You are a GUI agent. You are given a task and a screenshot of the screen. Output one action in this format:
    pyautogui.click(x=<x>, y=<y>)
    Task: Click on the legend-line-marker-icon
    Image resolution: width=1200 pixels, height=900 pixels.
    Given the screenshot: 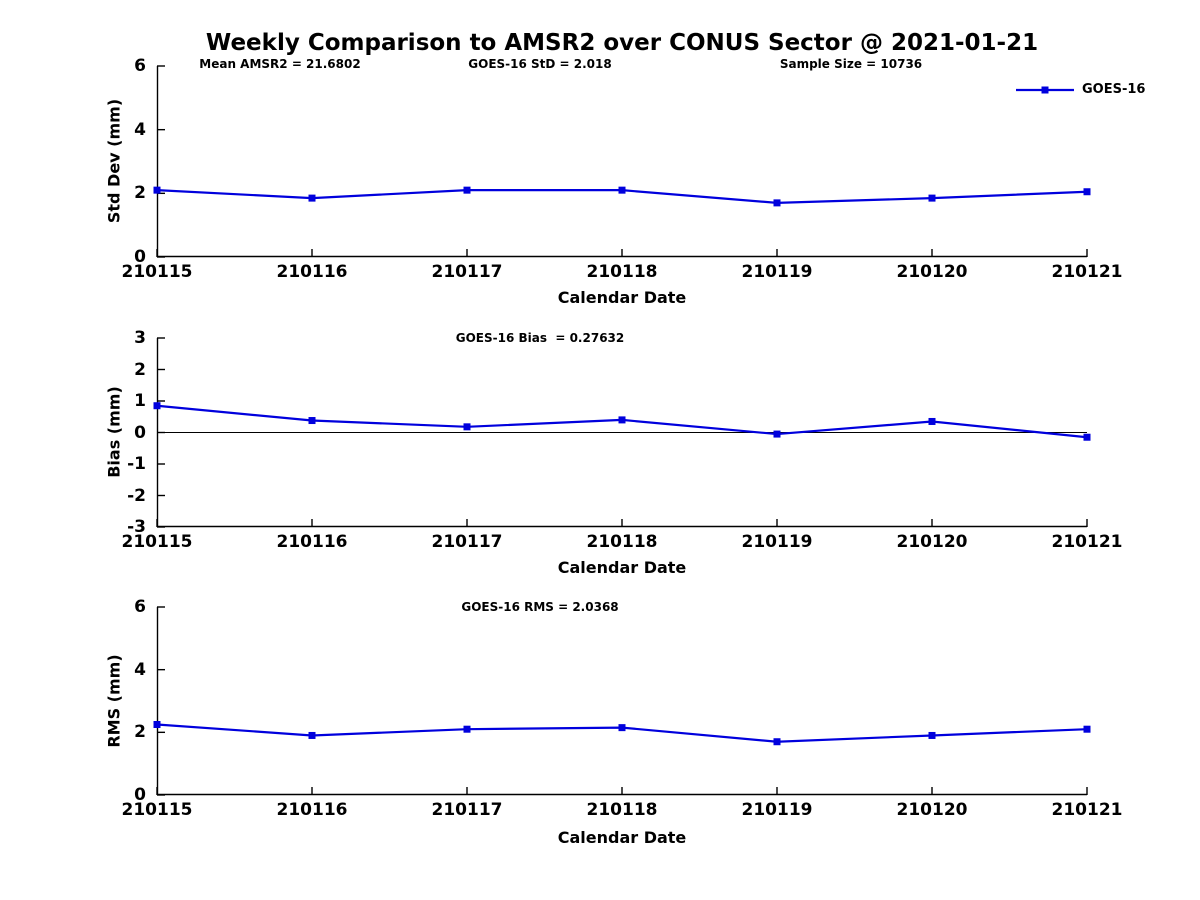 What is the action you would take?
    pyautogui.click(x=1045, y=89)
    